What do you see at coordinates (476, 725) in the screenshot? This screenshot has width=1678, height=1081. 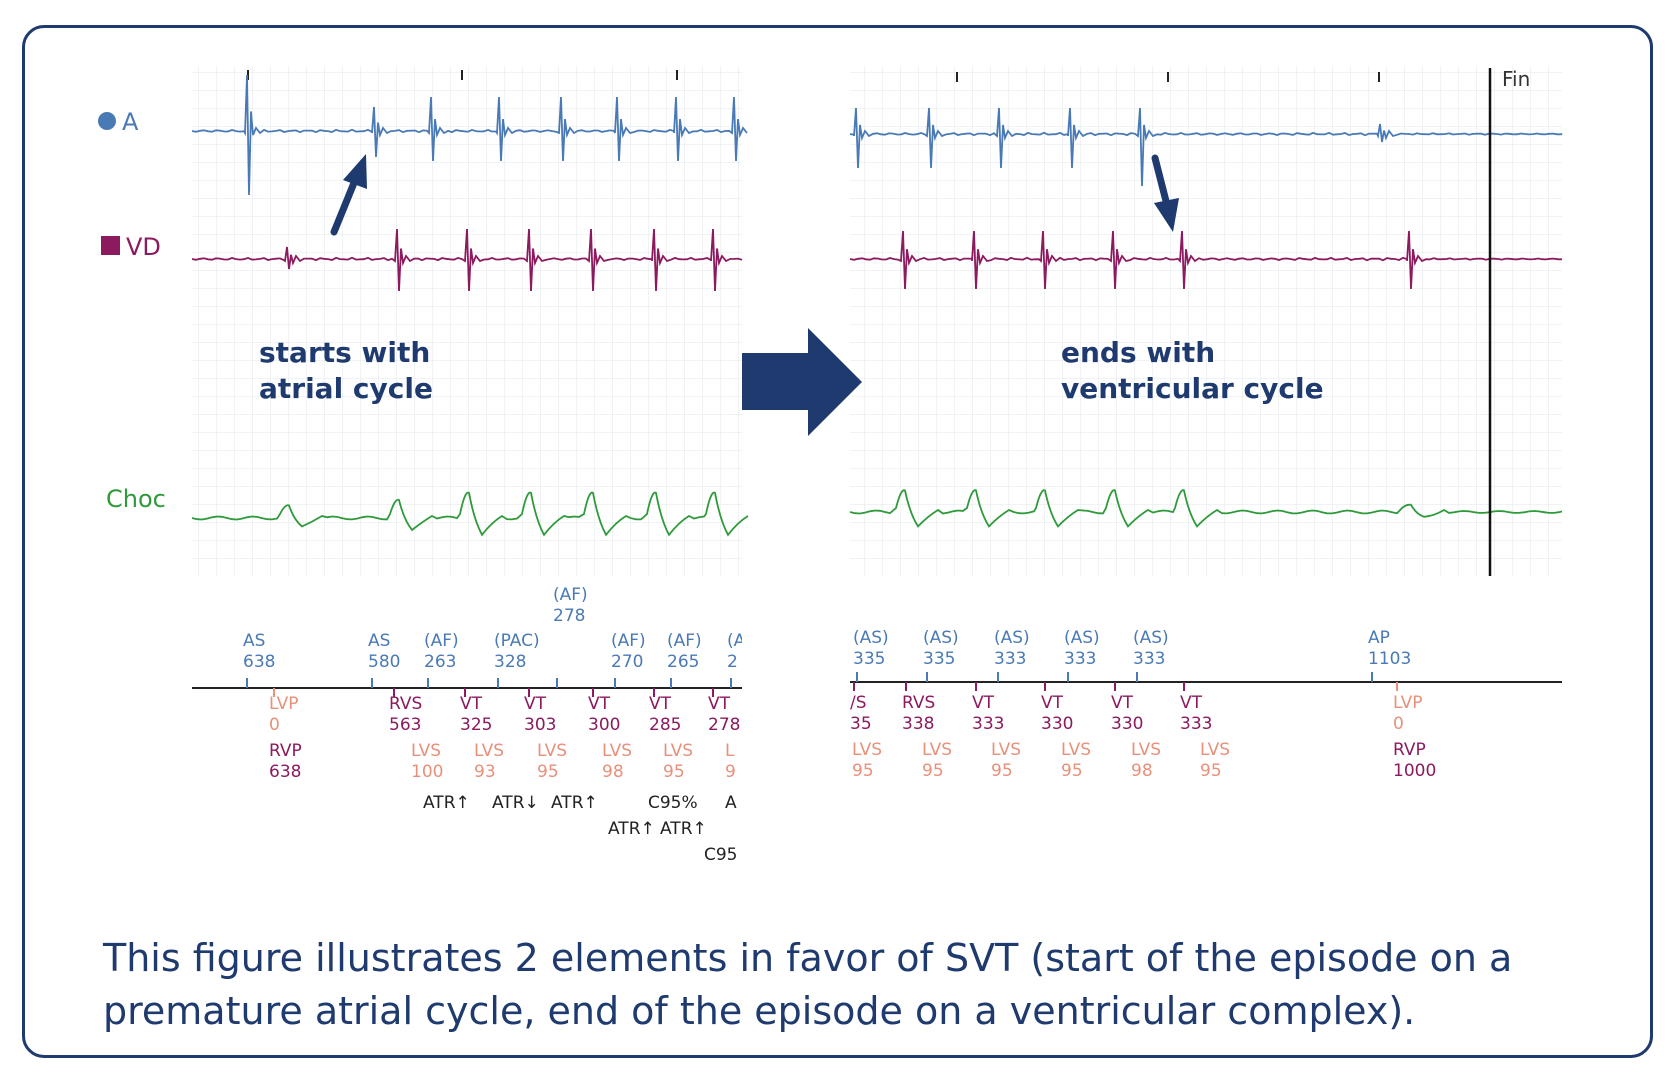 I see `left-ventricular-marker-value: 325` at bounding box center [476, 725].